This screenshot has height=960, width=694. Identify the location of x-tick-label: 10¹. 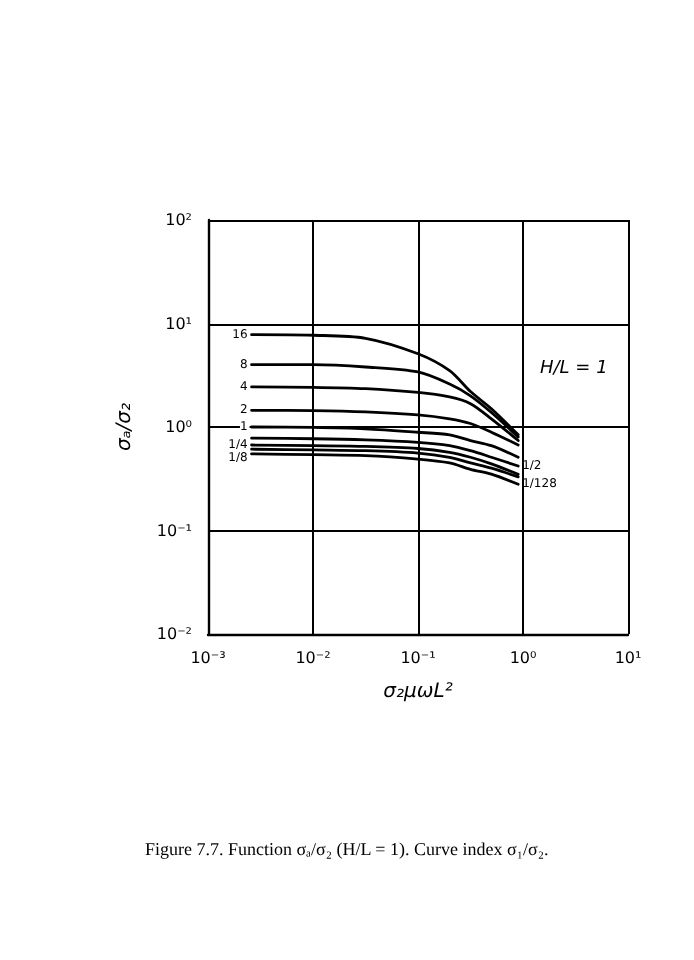
(628, 658).